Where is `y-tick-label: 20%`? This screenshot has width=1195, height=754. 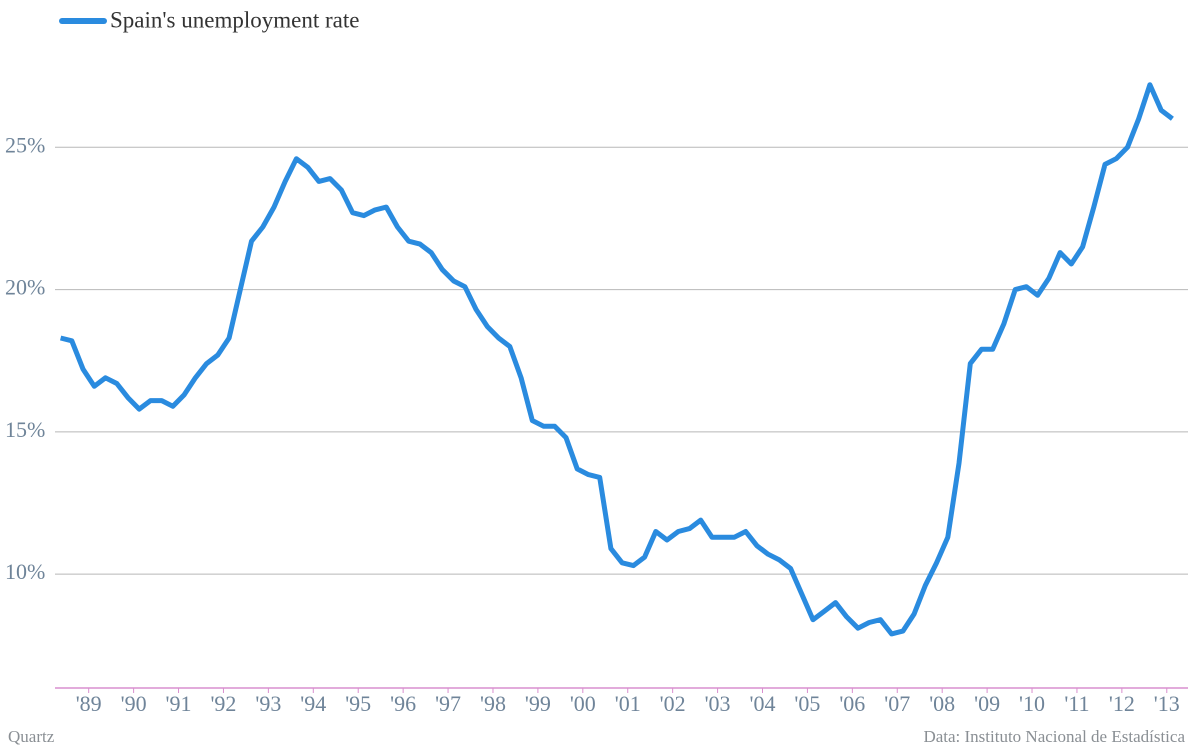 y-tick-label: 20% is located at coordinates (25, 287).